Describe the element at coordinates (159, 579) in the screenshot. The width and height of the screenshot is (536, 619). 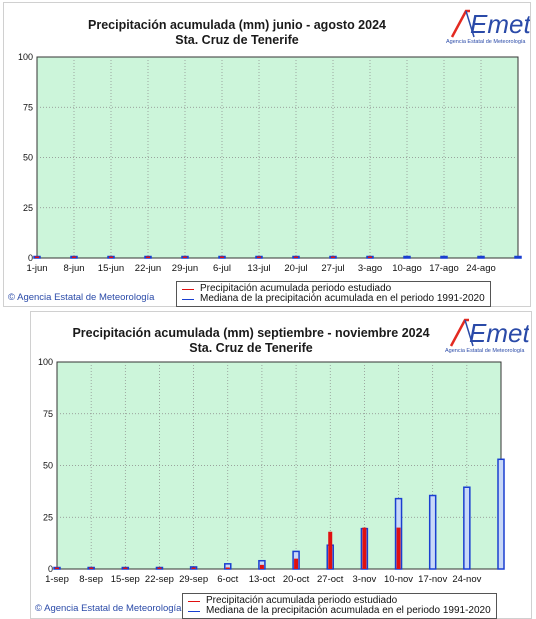
I see `x-tick-label: 22-sep` at that location.